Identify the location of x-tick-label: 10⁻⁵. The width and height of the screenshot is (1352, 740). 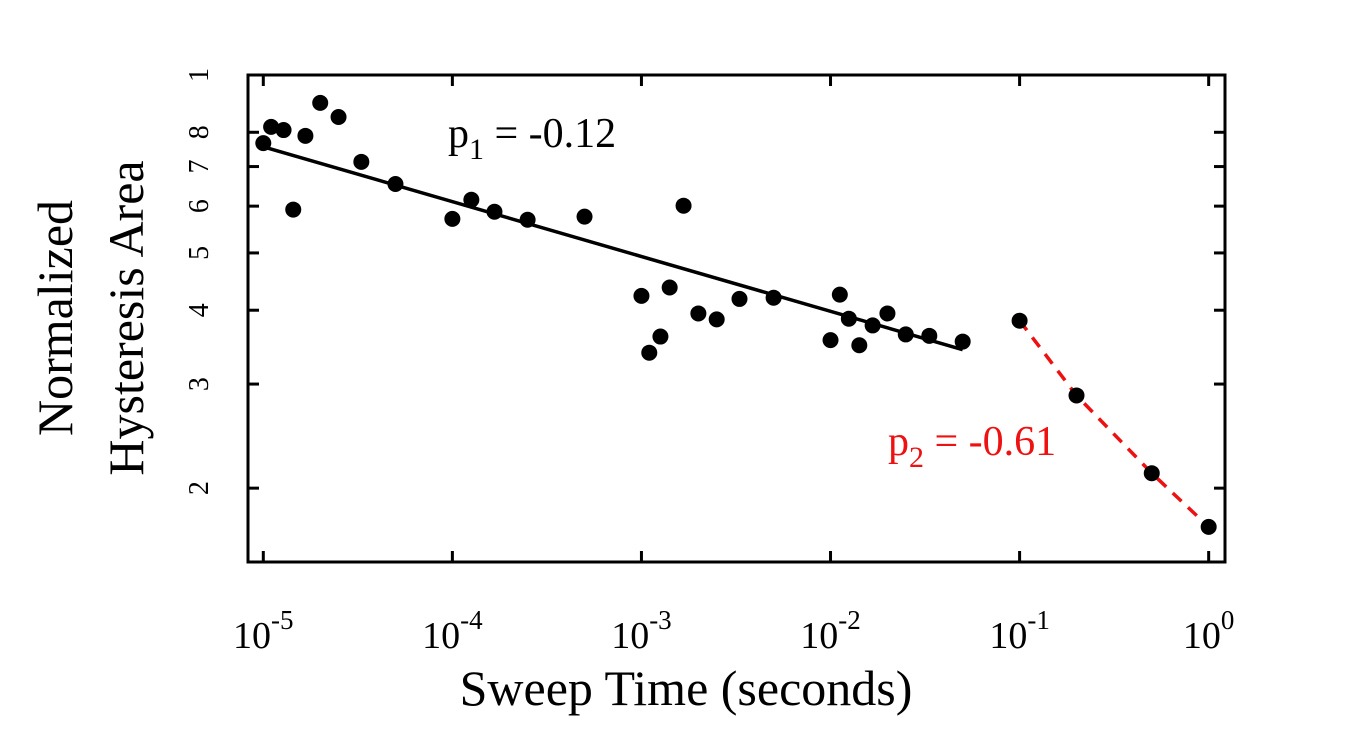
(263, 631).